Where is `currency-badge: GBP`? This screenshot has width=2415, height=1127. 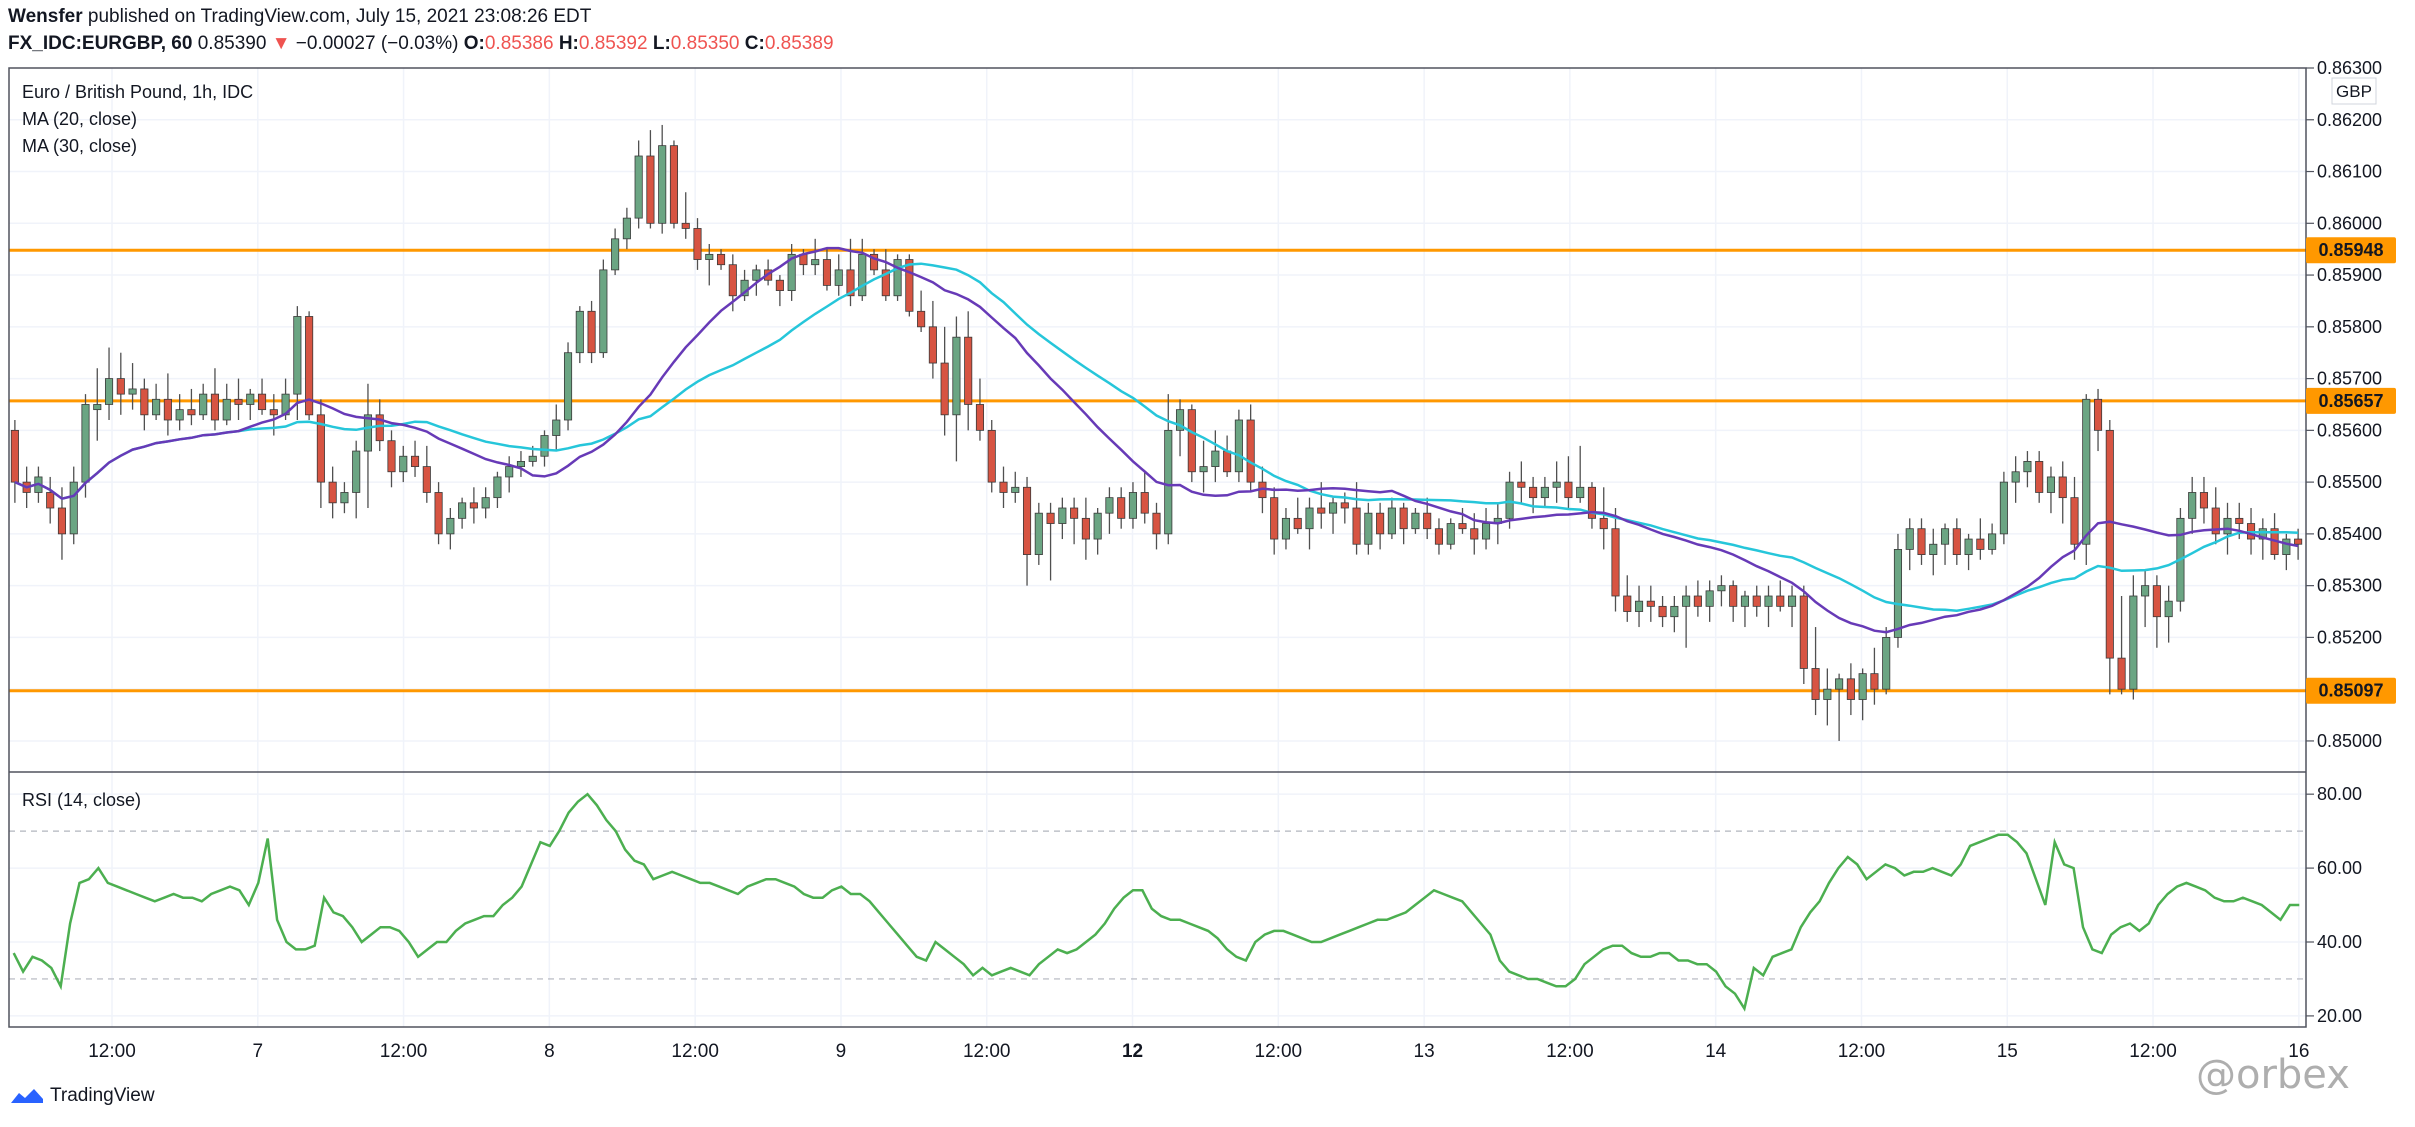 currency-badge: GBP is located at coordinates (2354, 91).